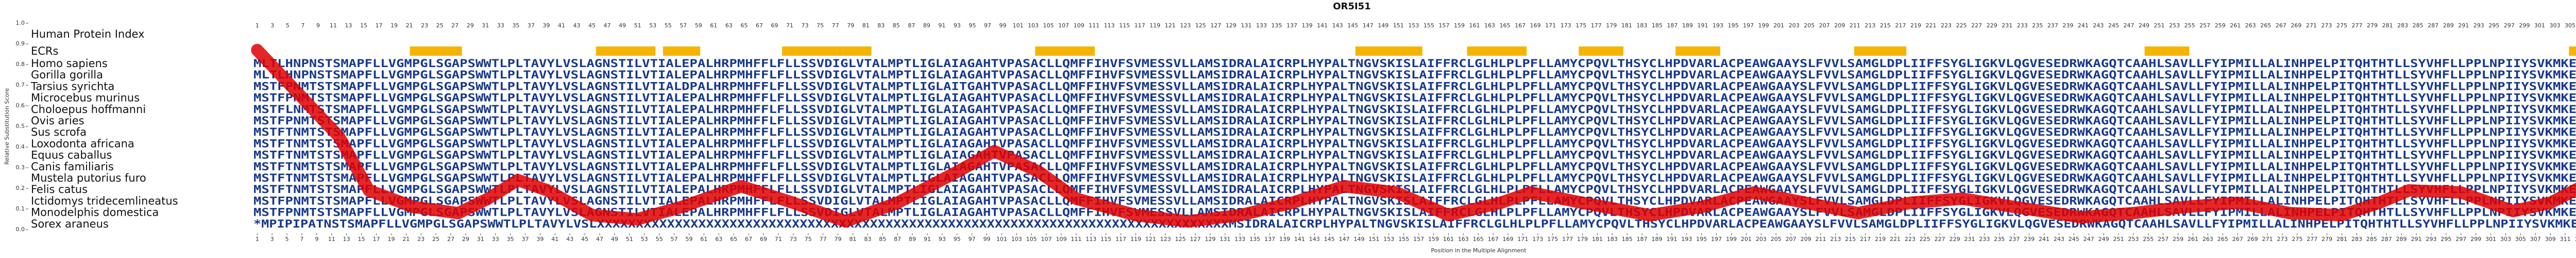 Image resolution: width=2576 pixels, height=258 pixels. I want to click on index-label: 99, so click(1003, 25).